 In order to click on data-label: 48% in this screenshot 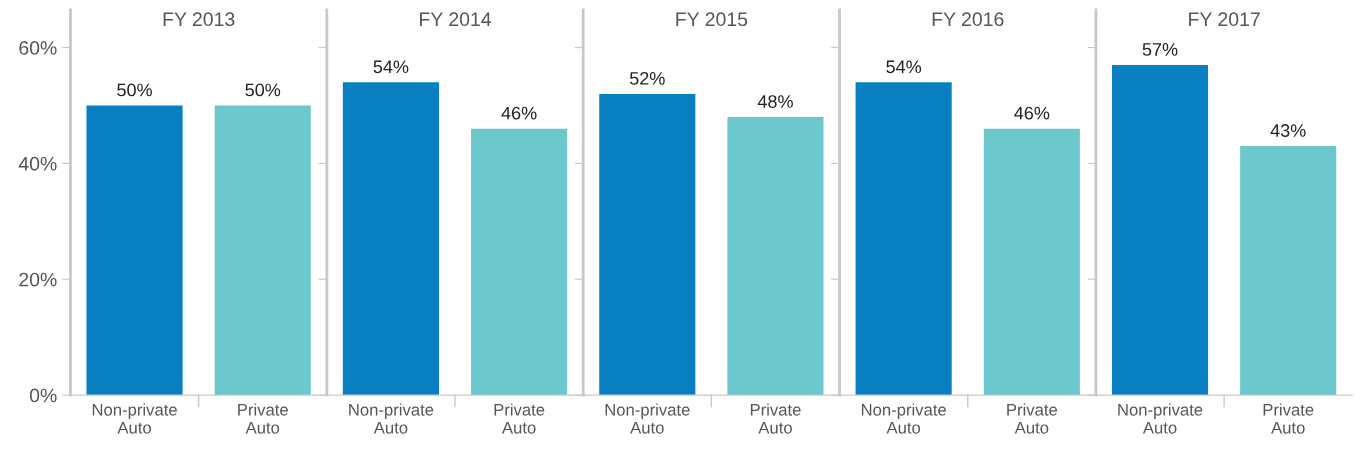, I will do `click(775, 101)`.